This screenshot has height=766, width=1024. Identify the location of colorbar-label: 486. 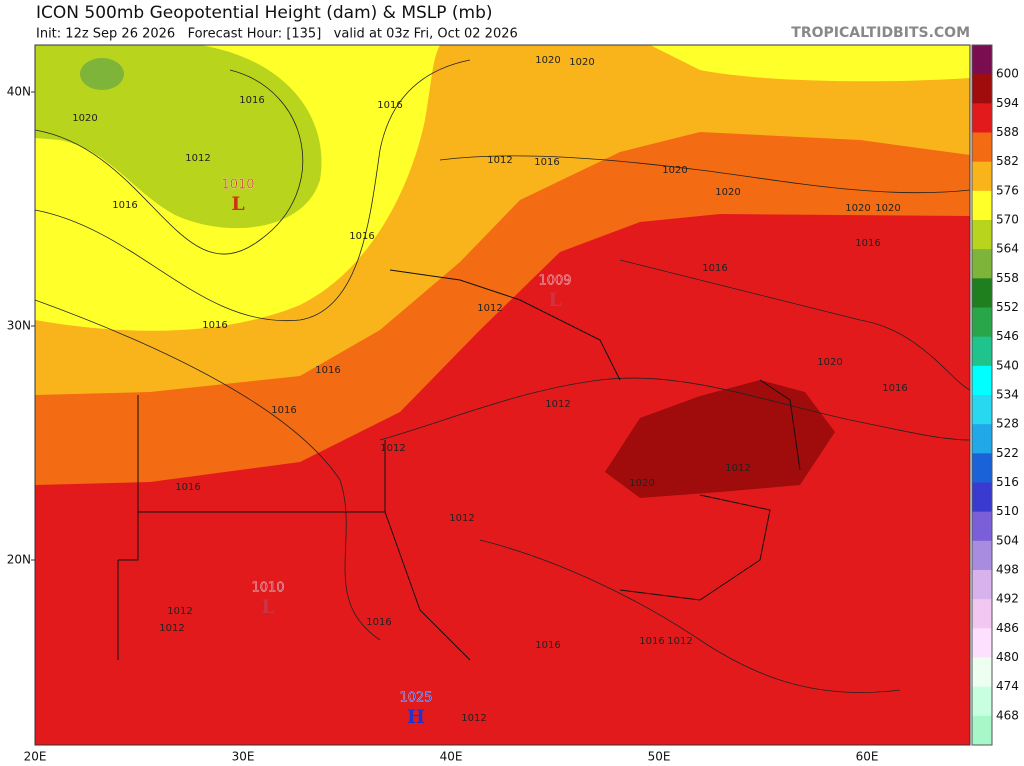
(1007, 628).